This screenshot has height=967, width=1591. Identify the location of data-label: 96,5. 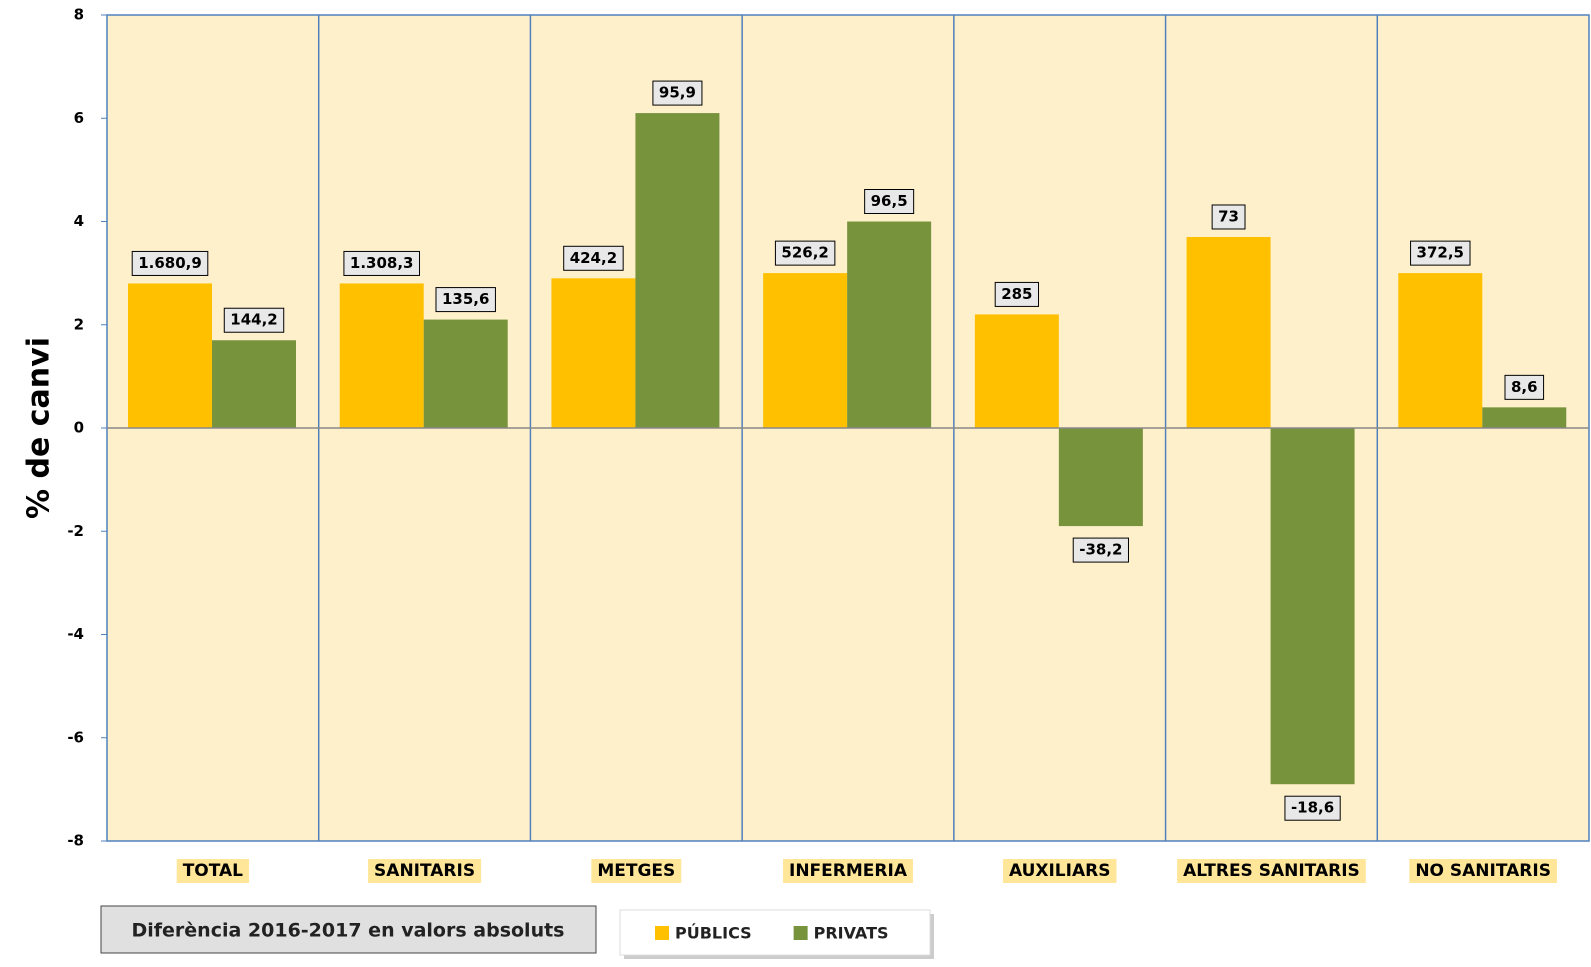
(889, 201).